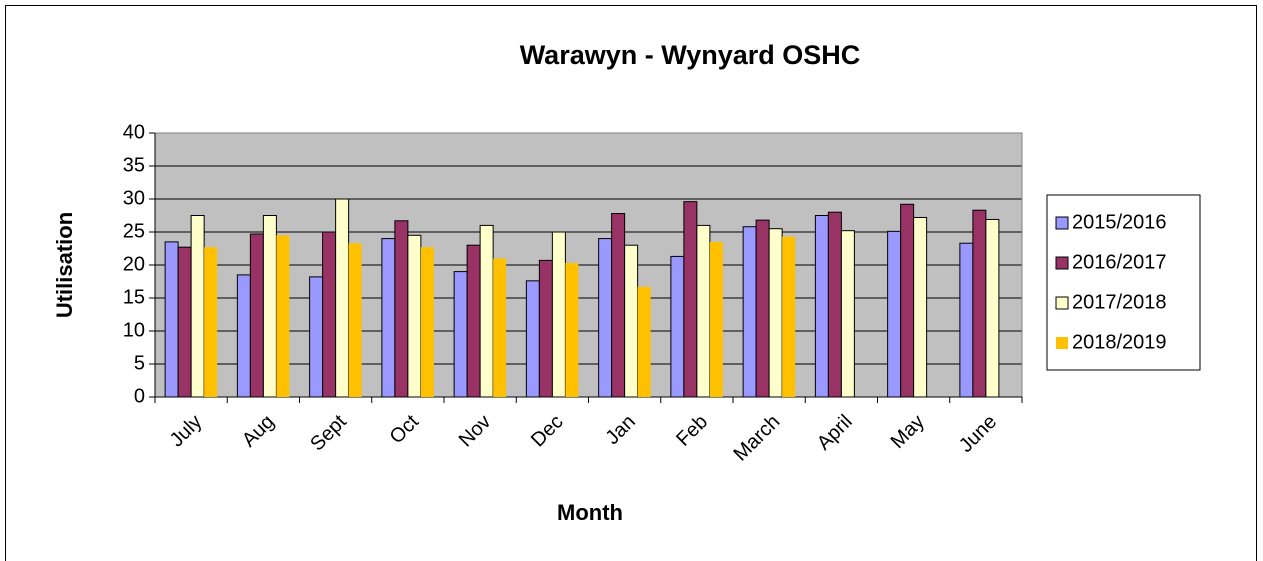 The height and width of the screenshot is (561, 1263). I want to click on chart-title: Warawyn - Wynyard OSHC, so click(690, 55).